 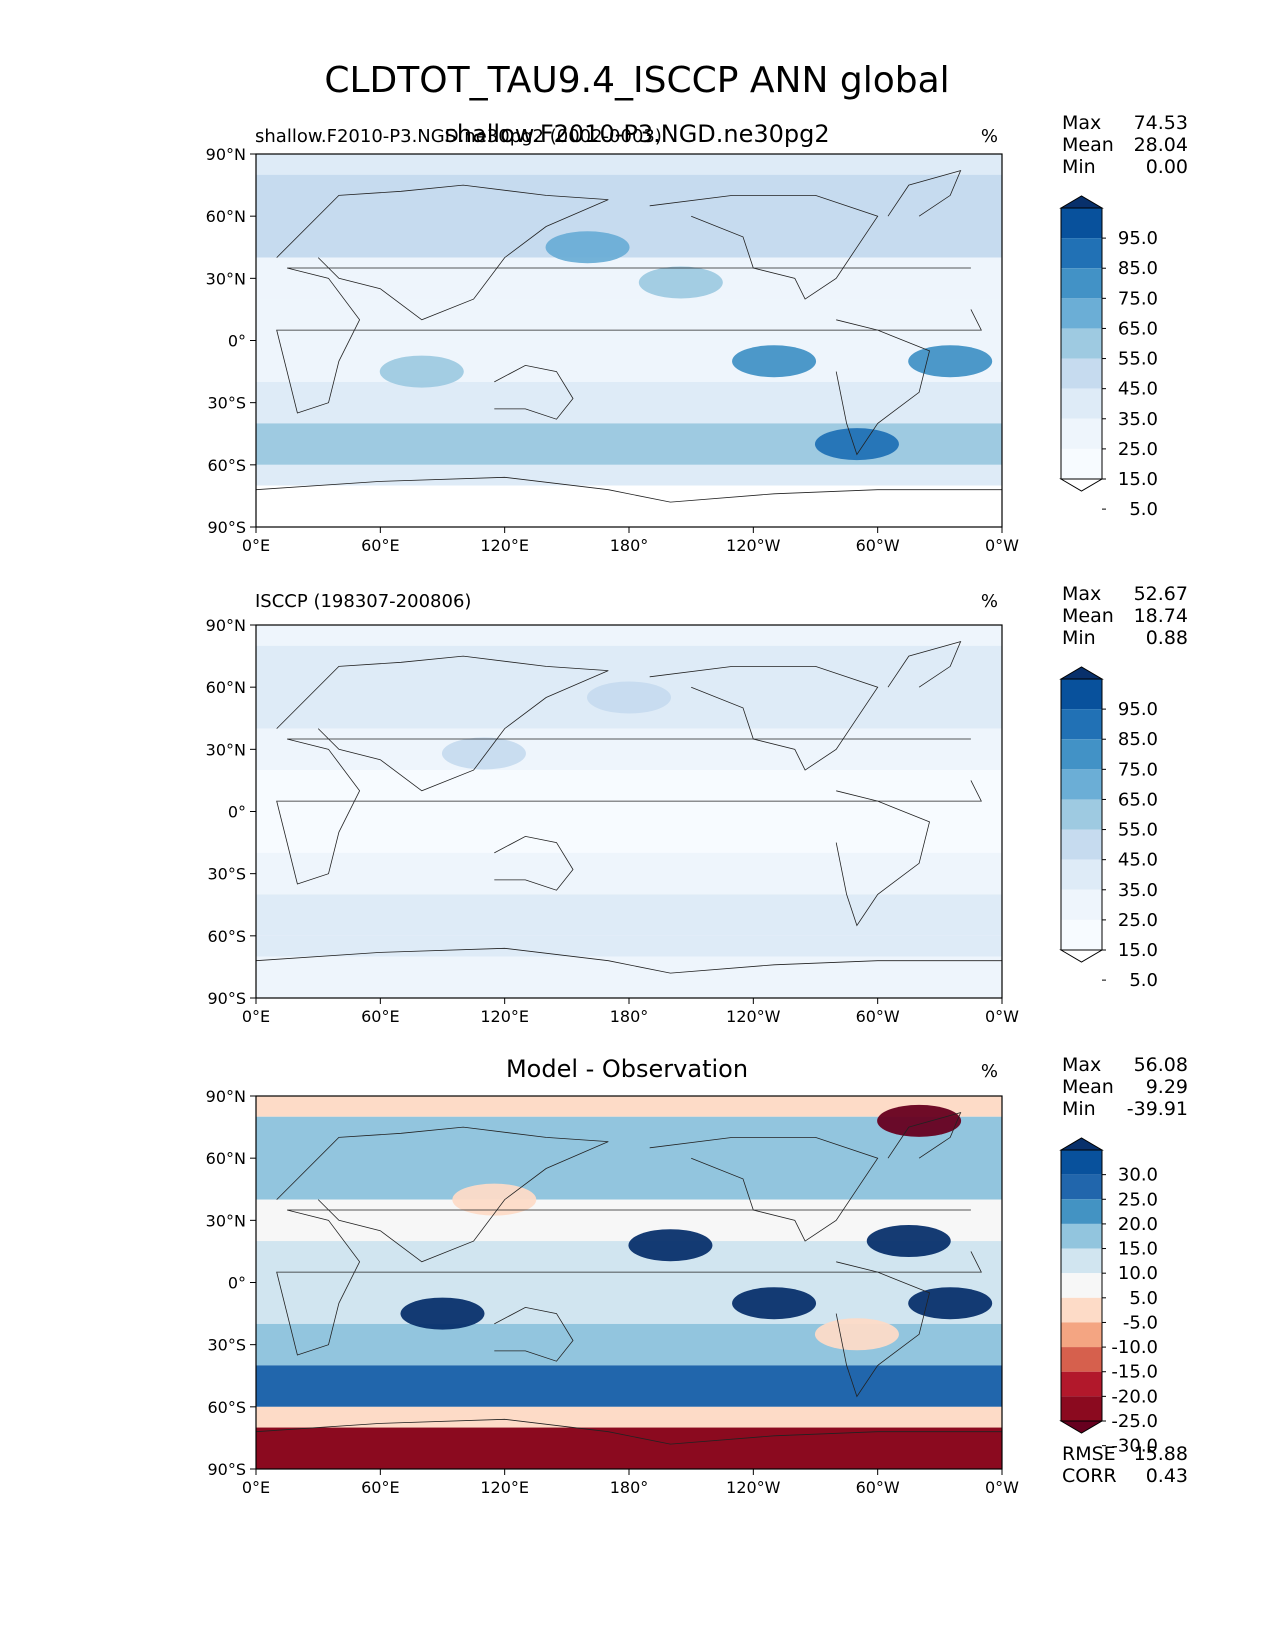 I want to click on panel-subtitle: ISCCP (198307-200806), so click(x=363, y=601).